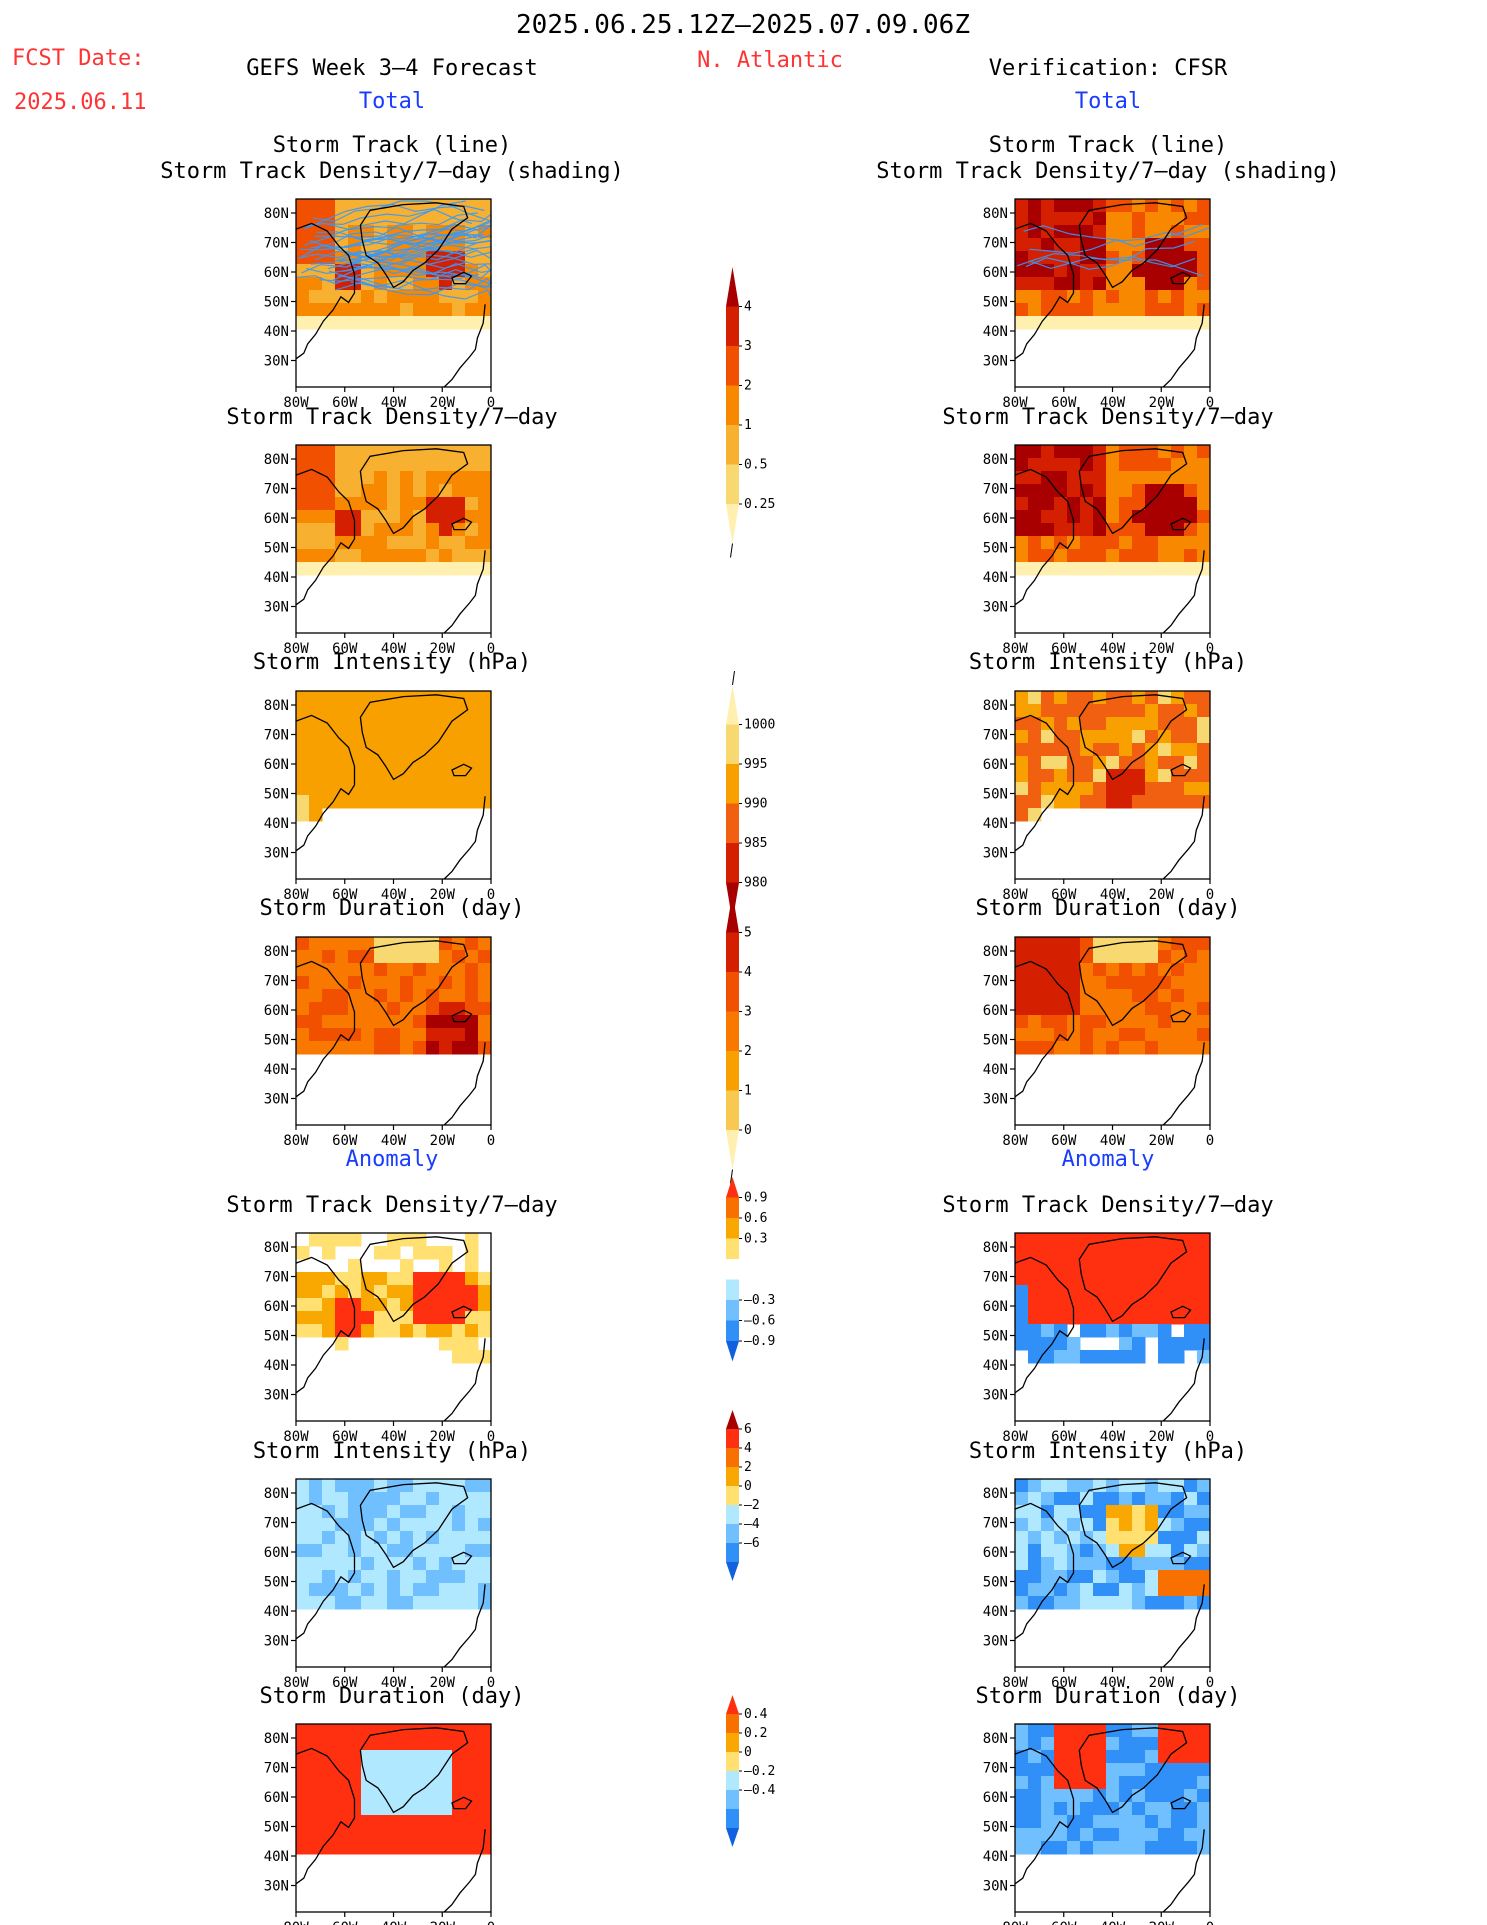 The image size is (1487, 1925). I want to click on colorbar-label: 1, so click(748, 1091).